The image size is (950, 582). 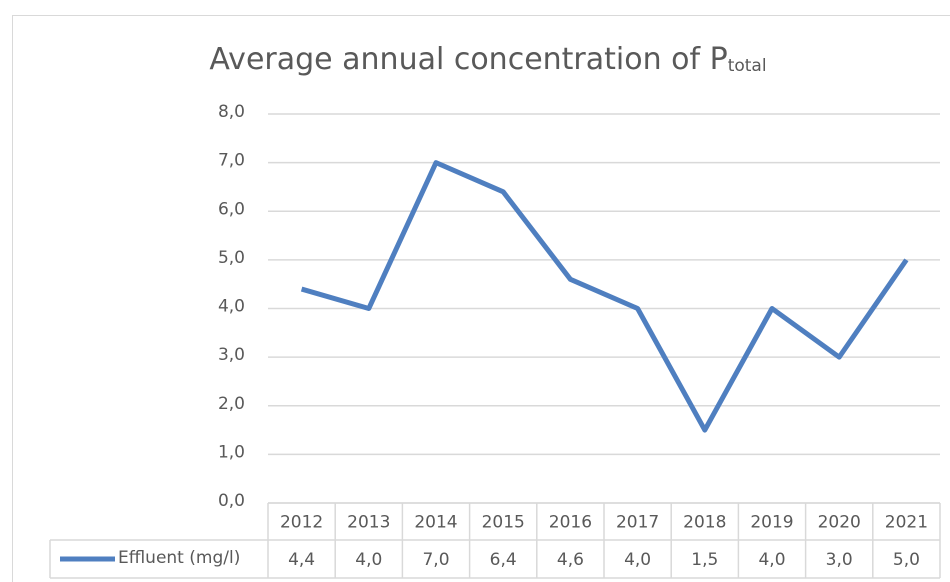 What do you see at coordinates (468, 59) in the screenshot?
I see `title-main: Average annual concentration of P` at bounding box center [468, 59].